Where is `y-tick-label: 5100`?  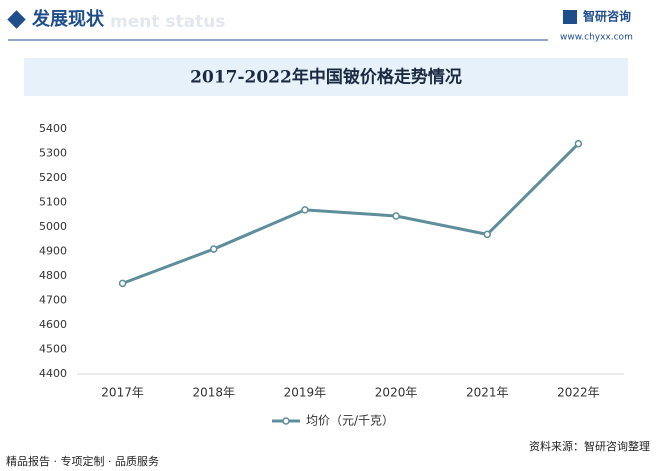
y-tick-label: 5100 is located at coordinates (53, 202).